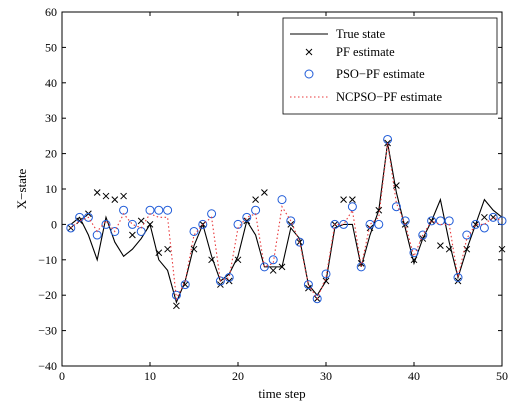 The image size is (510, 405). Describe the element at coordinates (51, 47) in the screenshot. I see `y-tick-label: 50` at that location.